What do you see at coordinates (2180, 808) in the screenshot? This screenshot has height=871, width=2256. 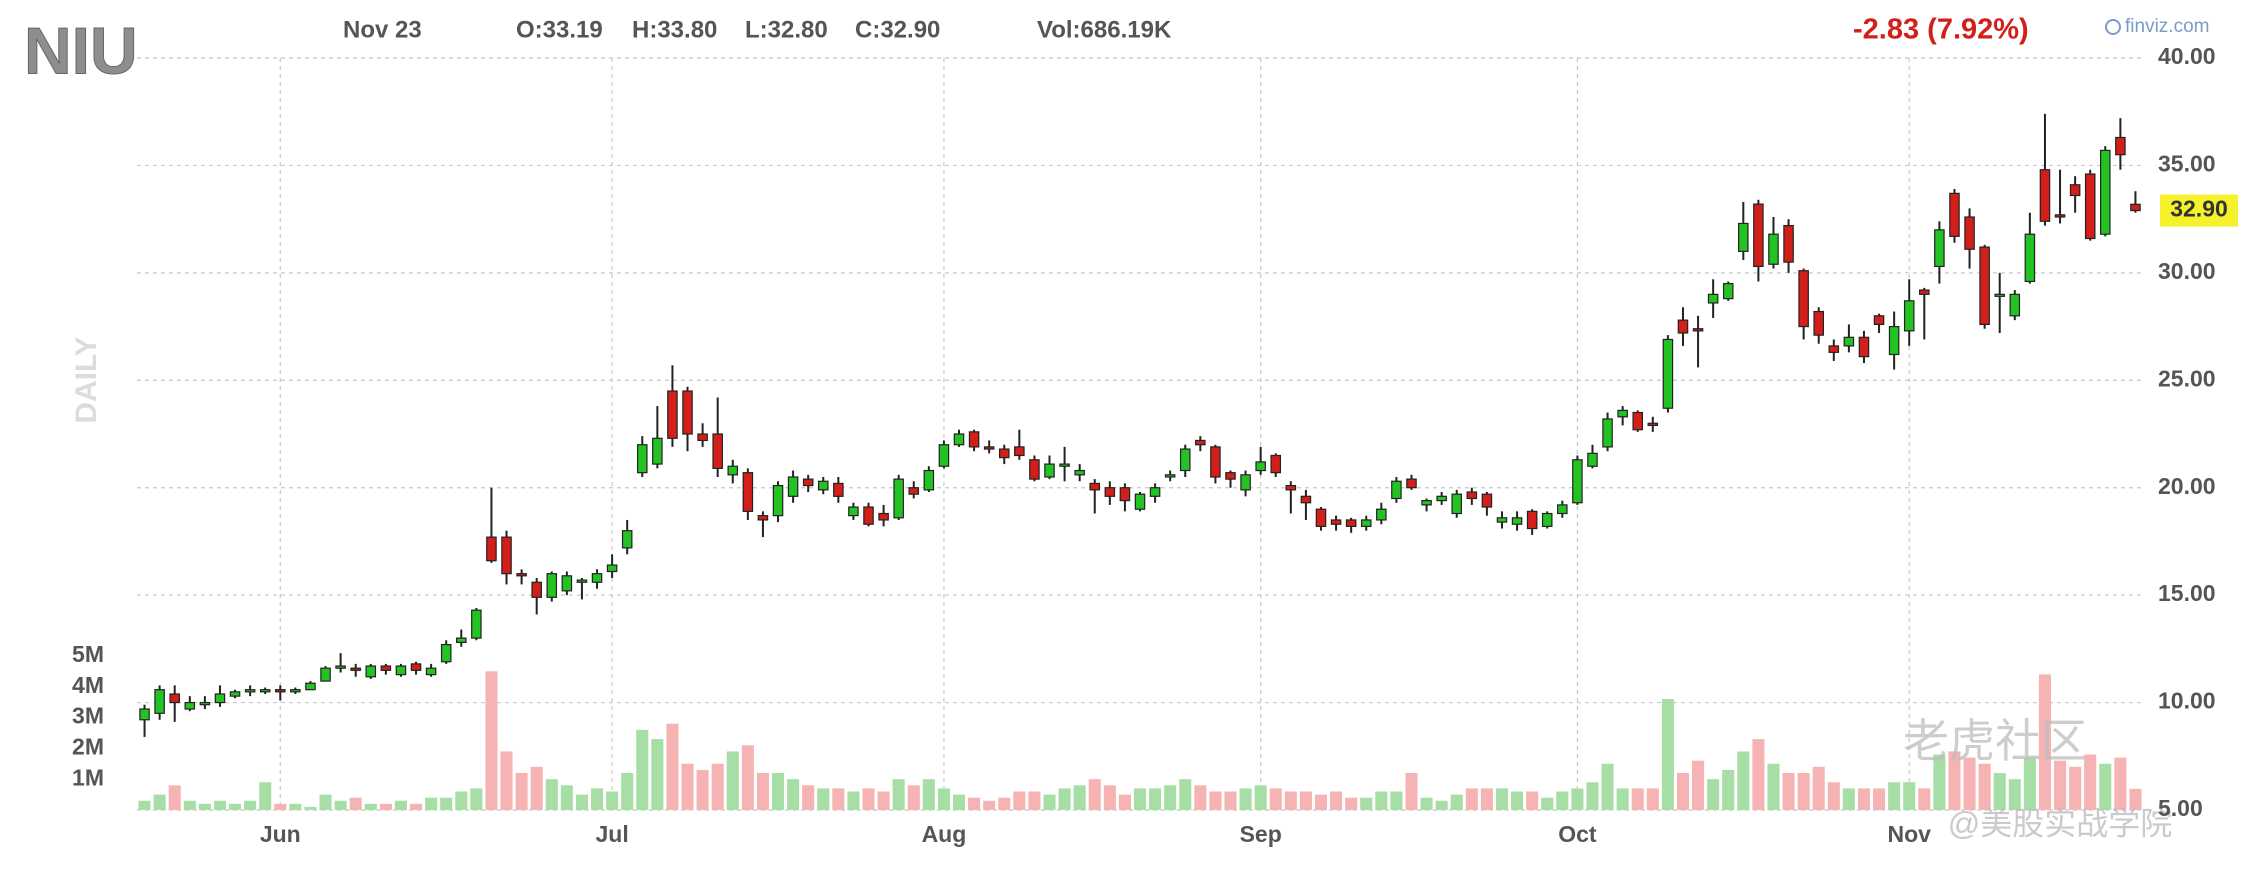 I see `y-tick-label: 5.00` at bounding box center [2180, 808].